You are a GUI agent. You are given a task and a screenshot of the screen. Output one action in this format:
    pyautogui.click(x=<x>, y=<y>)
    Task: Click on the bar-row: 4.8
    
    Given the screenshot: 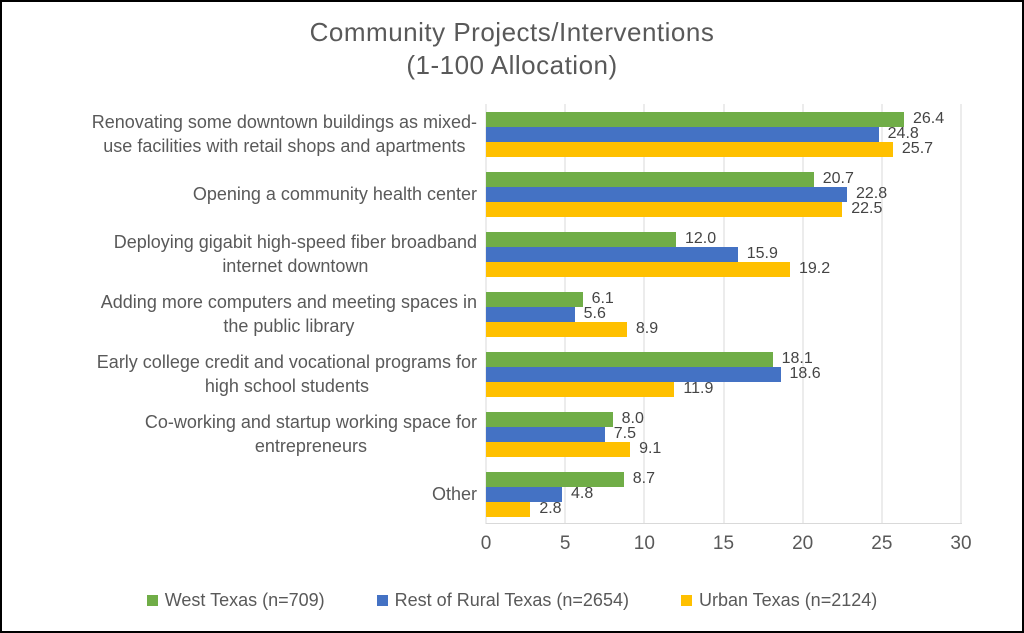 What is the action you would take?
    pyautogui.click(x=723, y=493)
    